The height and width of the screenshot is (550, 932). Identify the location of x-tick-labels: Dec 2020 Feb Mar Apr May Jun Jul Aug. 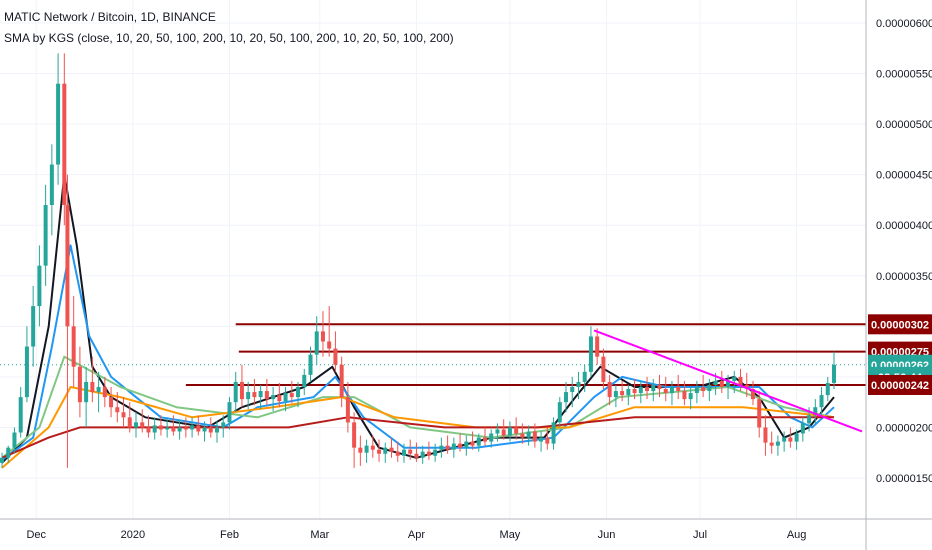
(416, 535).